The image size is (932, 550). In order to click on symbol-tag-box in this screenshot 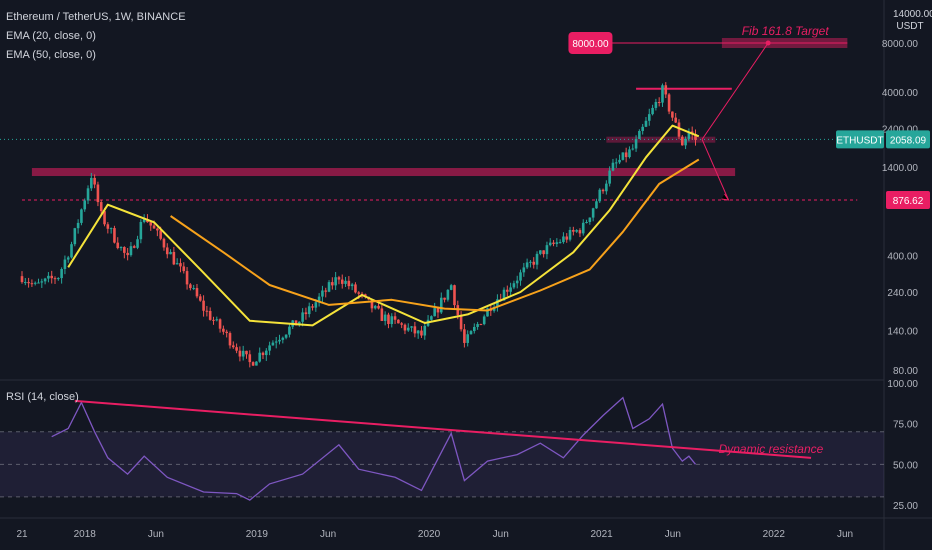, I will do `click(860, 139)`.